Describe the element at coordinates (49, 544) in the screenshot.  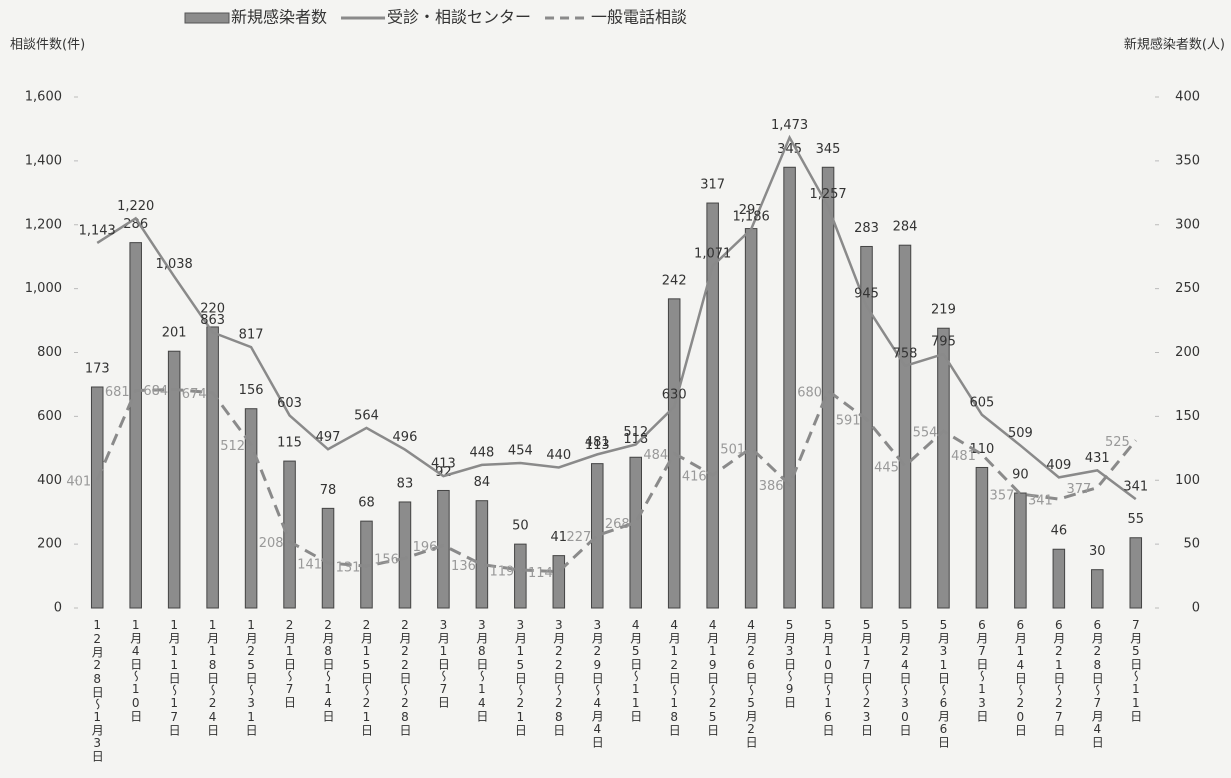
I see `y-tick-label: 200` at that location.